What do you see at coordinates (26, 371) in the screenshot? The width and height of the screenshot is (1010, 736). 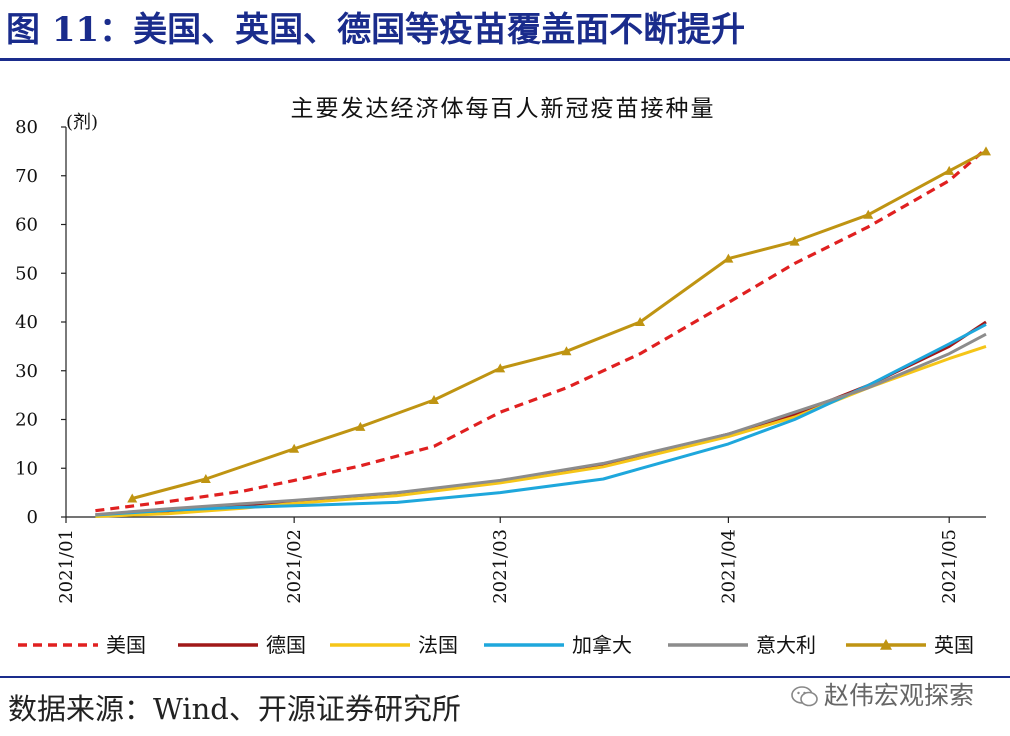 I see `y-tick-label: 30` at bounding box center [26, 371].